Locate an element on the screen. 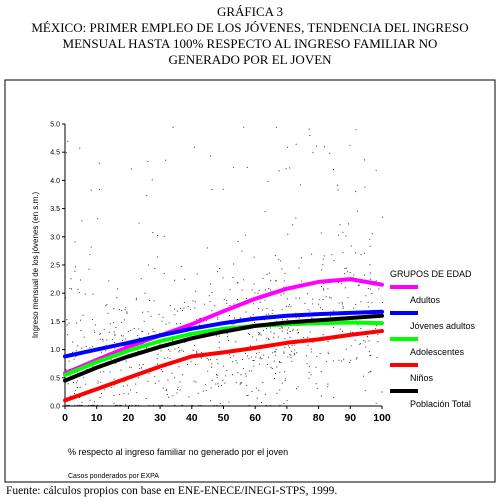 This screenshot has width=500, height=503. legend-label: Adolescentes is located at coordinates (437, 352).